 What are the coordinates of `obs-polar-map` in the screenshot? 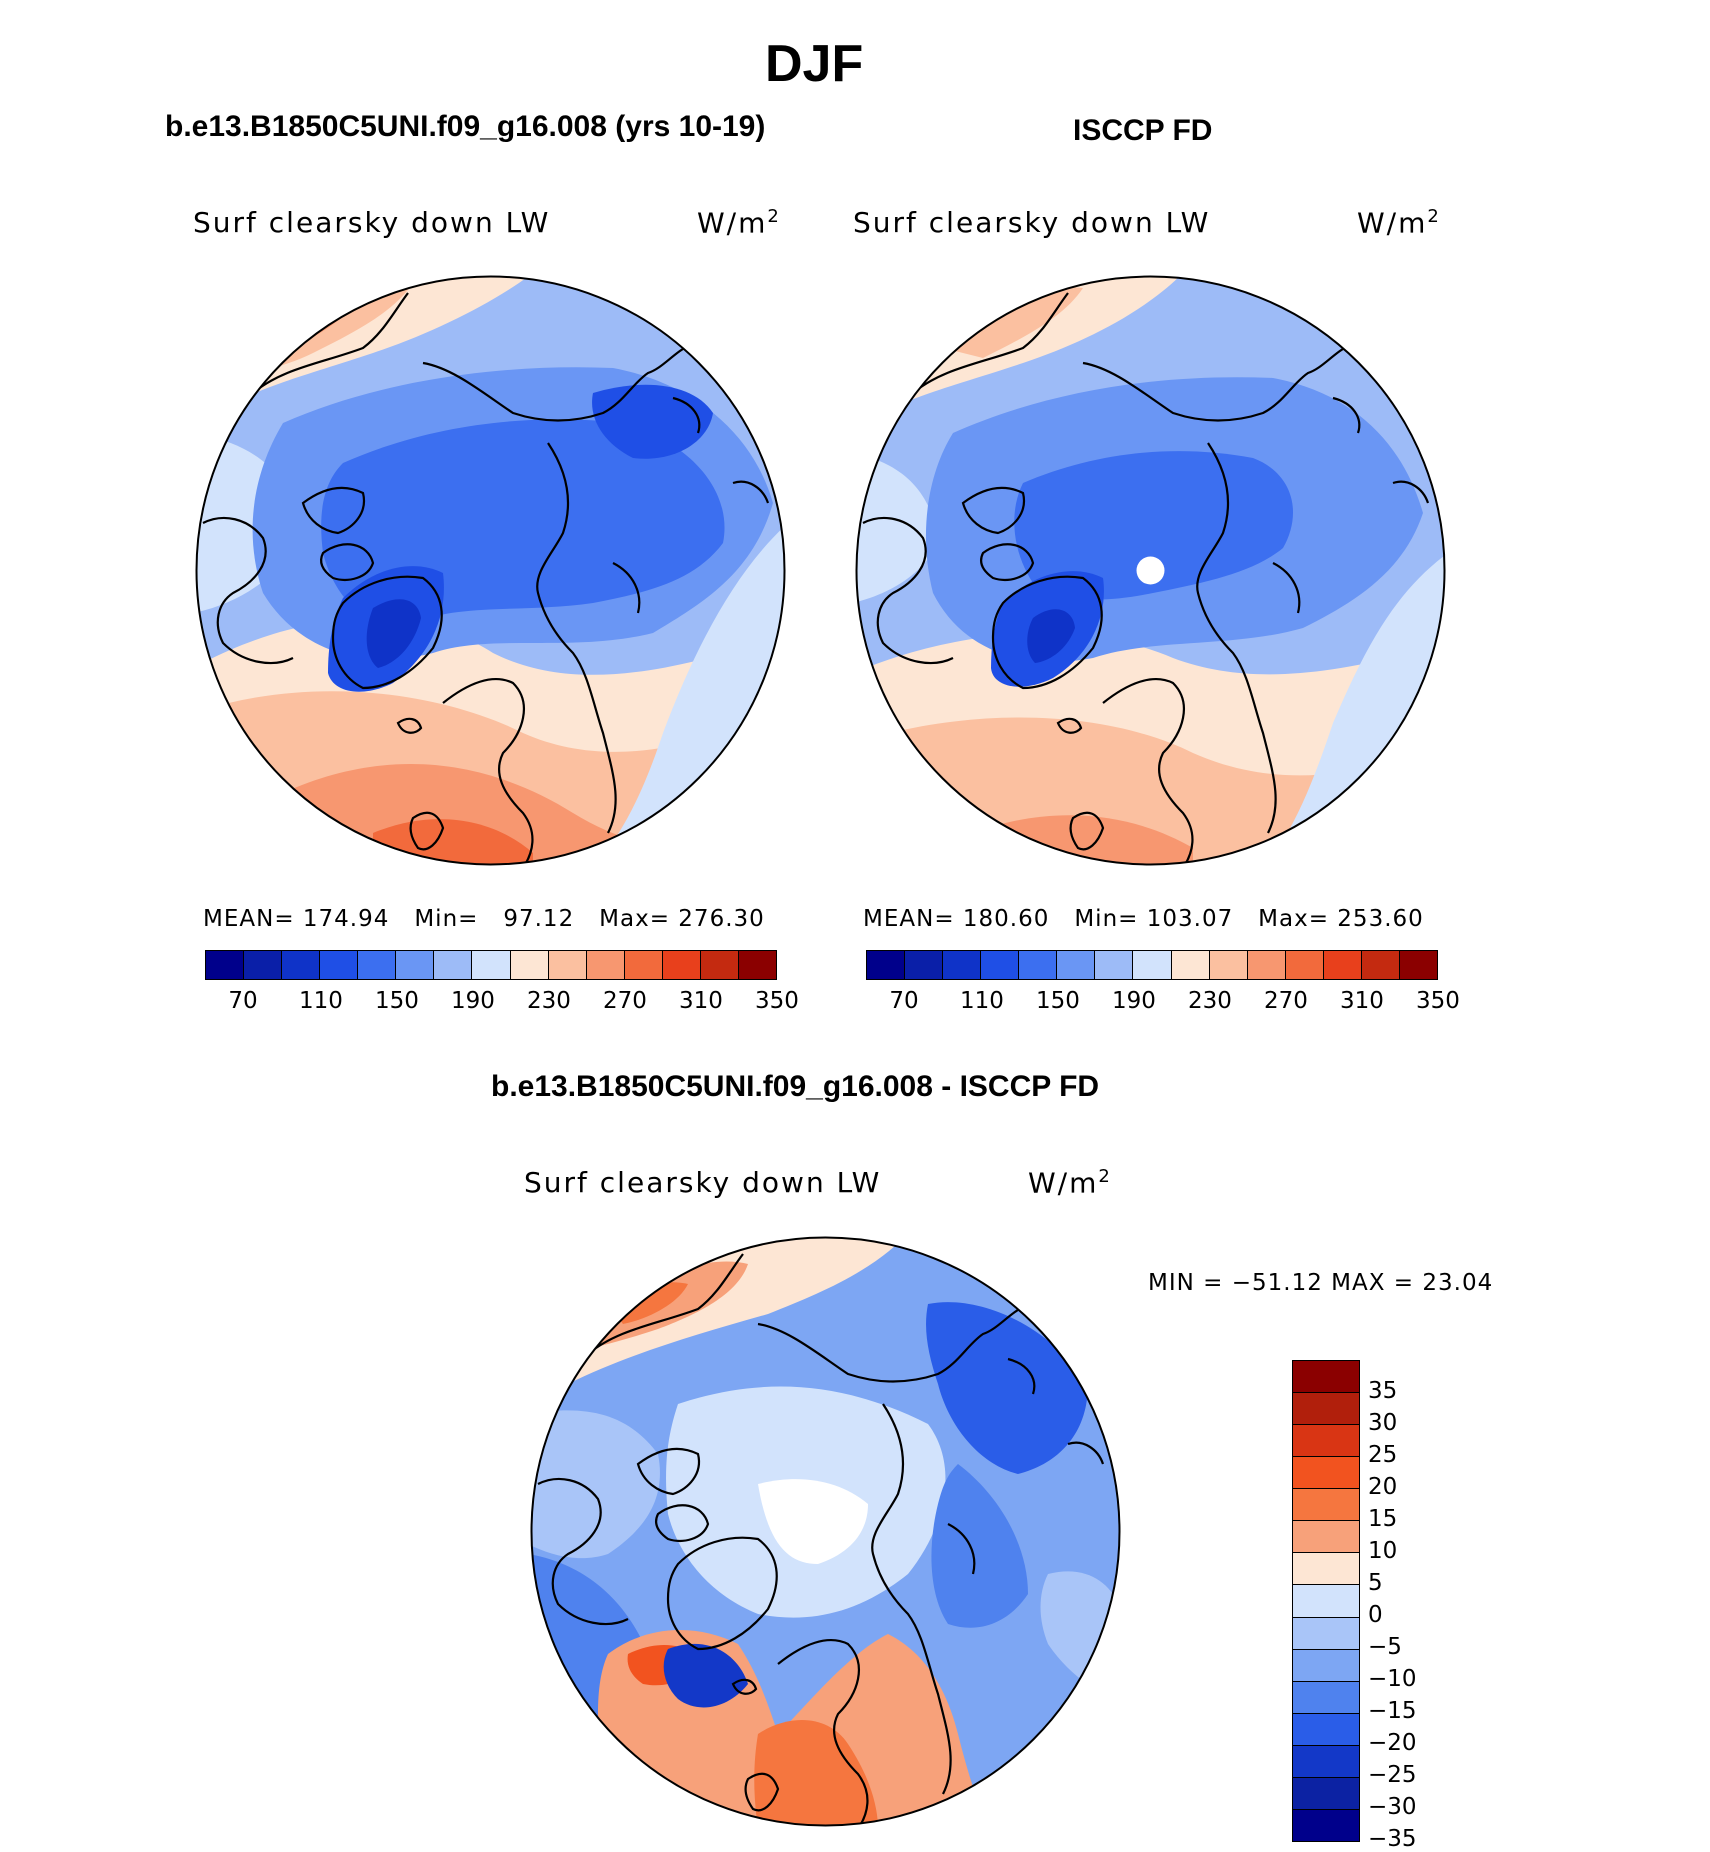 It's located at (1150, 570).